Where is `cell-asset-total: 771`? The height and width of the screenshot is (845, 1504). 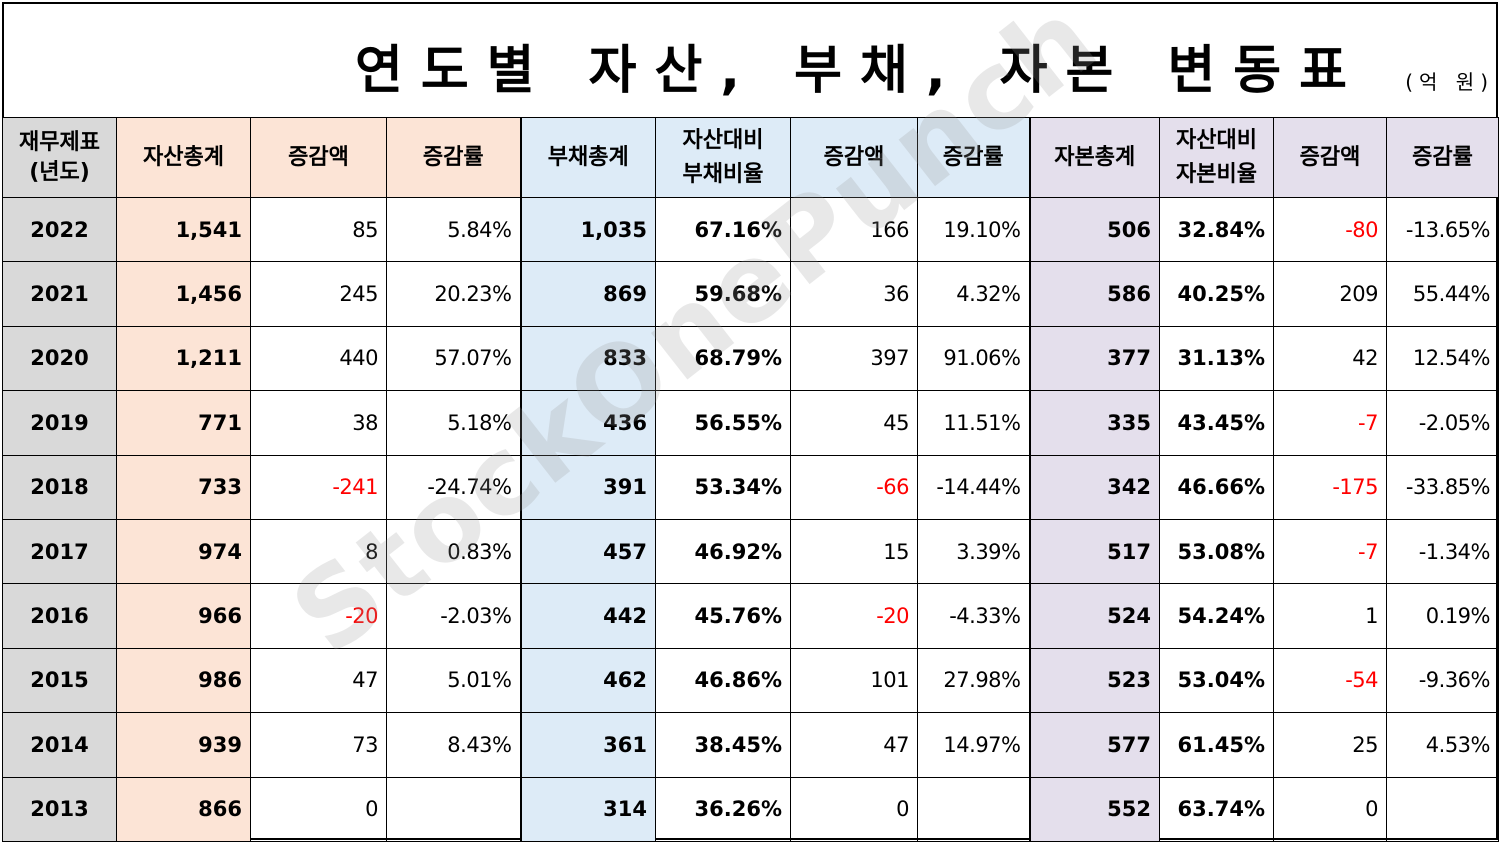
cell-asset-total: 771 is located at coordinates (183, 423).